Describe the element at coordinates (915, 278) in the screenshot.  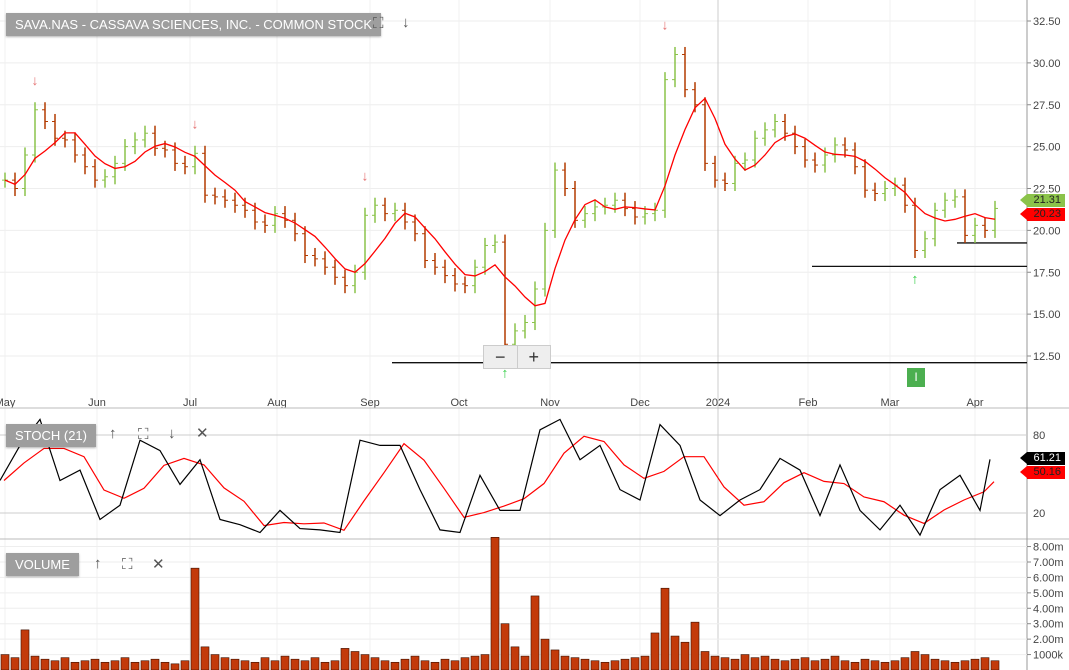
I see `buy-signal-arrow: ↑` at that location.